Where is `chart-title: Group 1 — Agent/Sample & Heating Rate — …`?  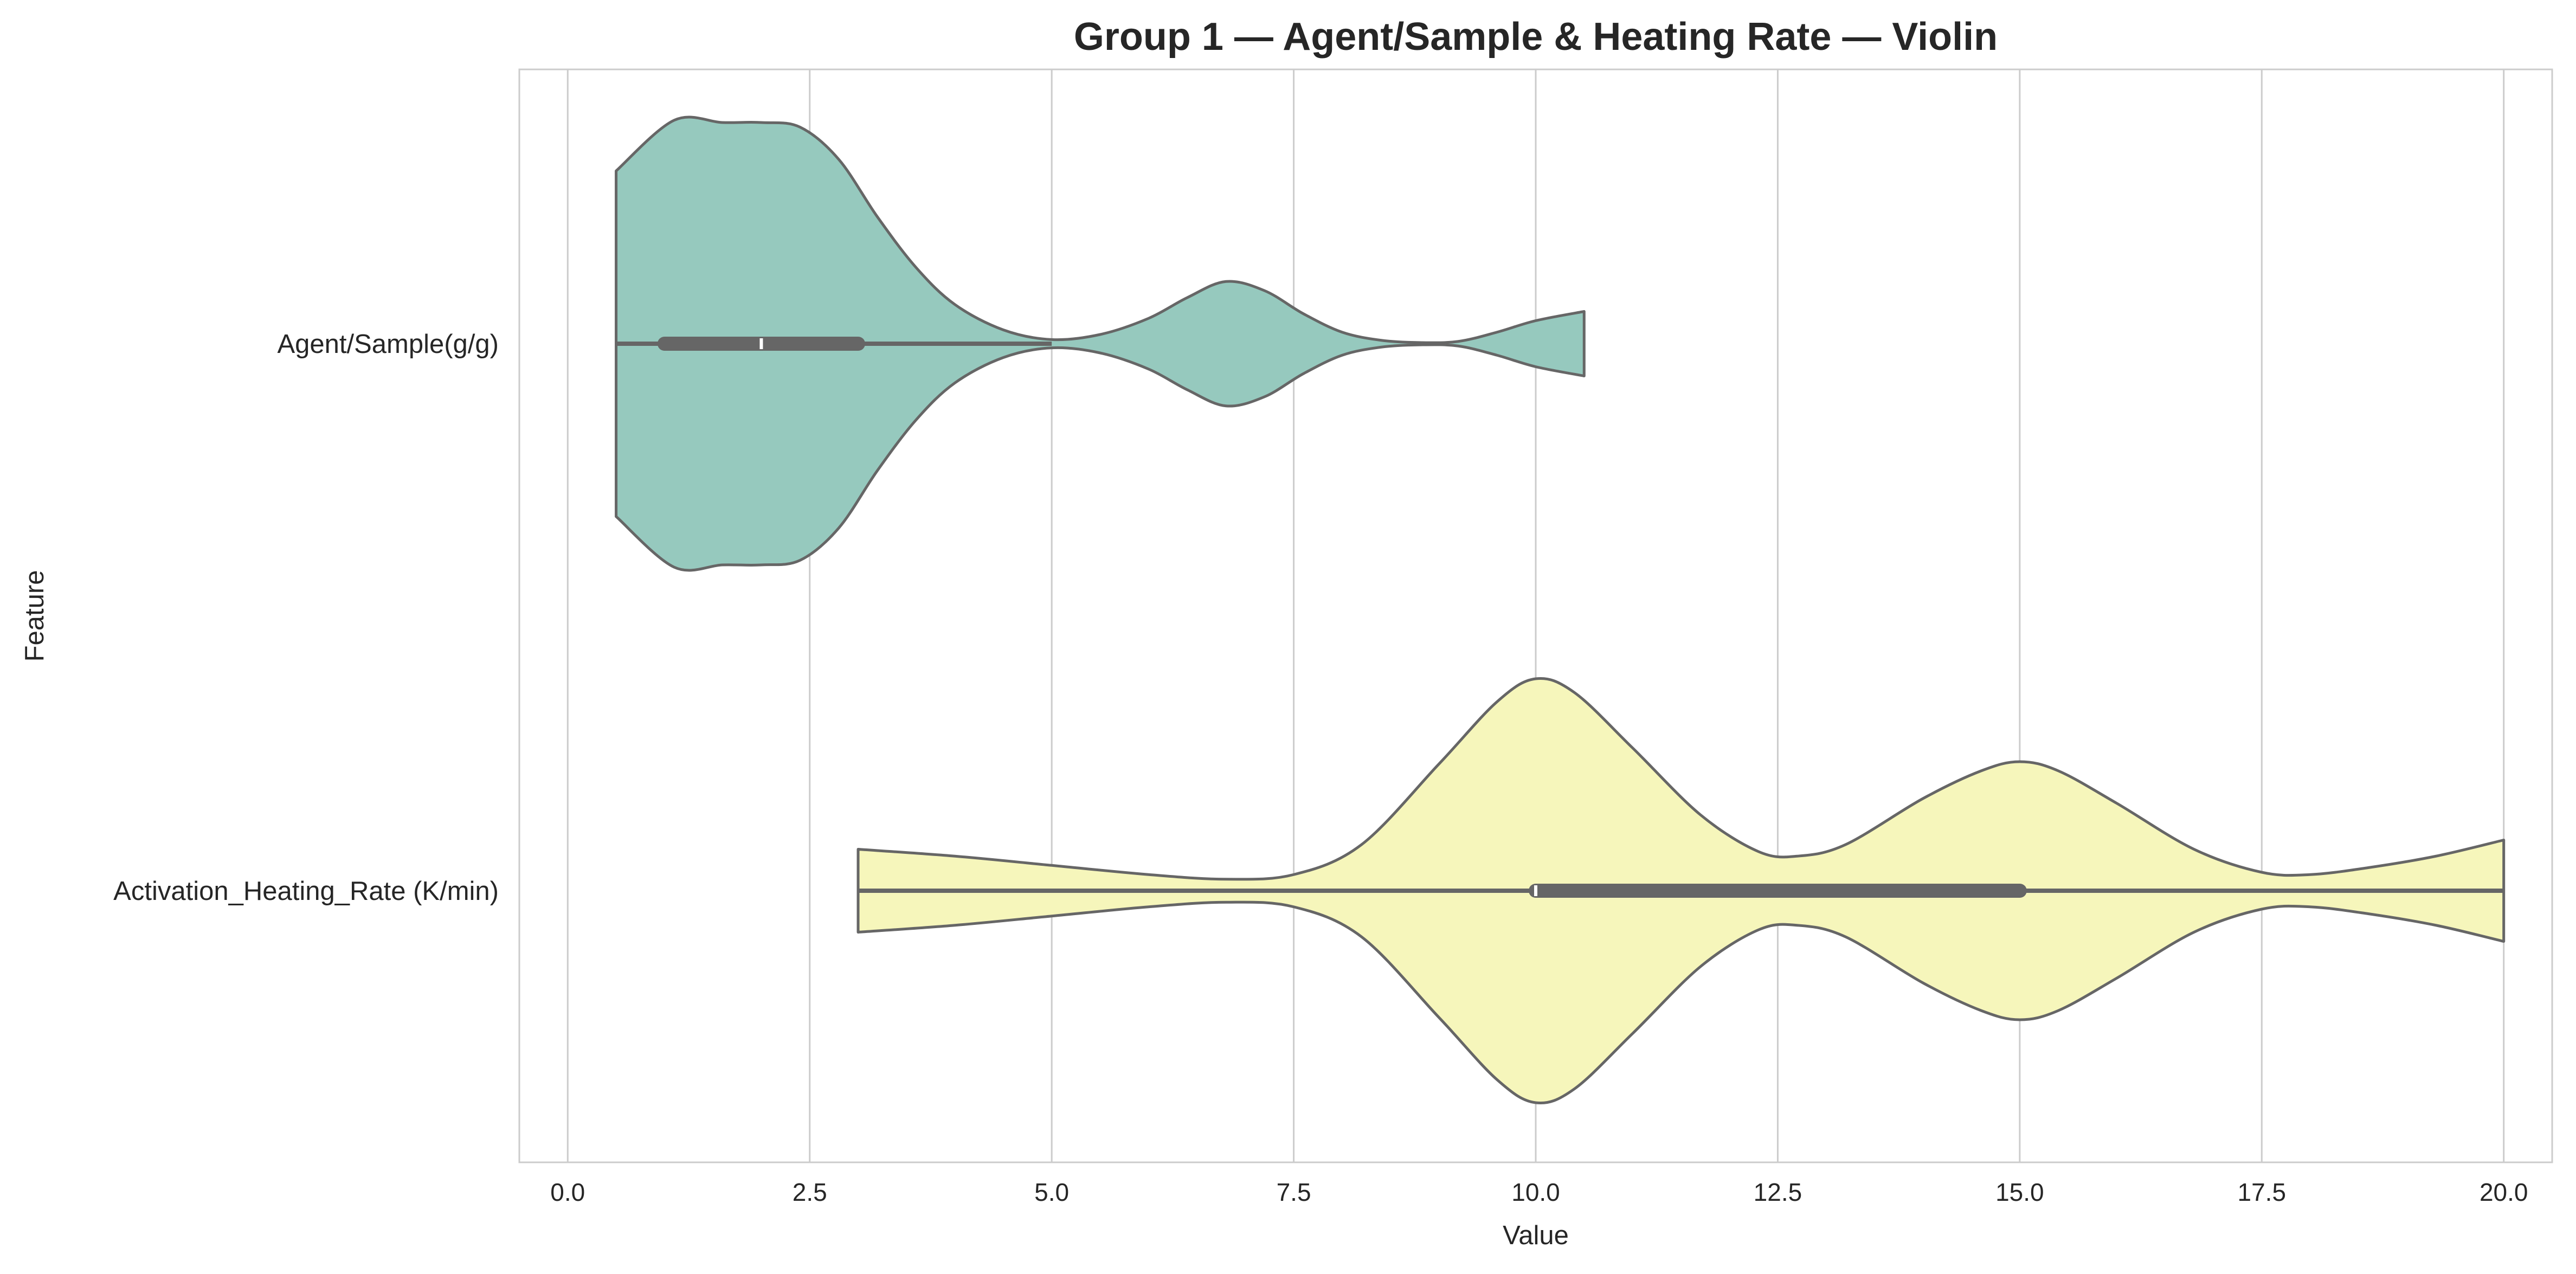 chart-title: Group 1 — Agent/Sample & Heating Rate — … is located at coordinates (1536, 37).